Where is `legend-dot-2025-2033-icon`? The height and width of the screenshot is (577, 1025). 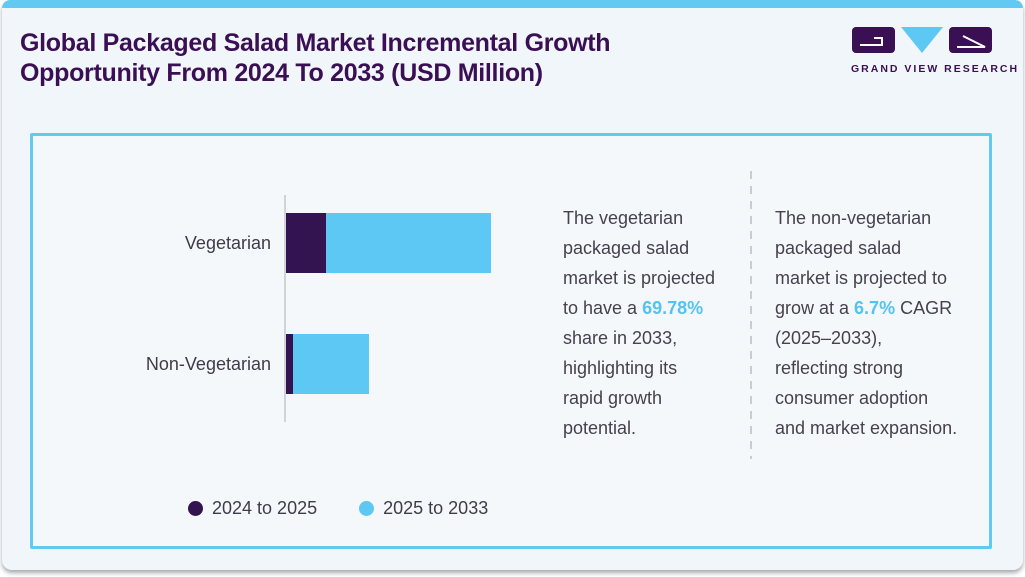
legend-dot-2025-2033-icon is located at coordinates (367, 508).